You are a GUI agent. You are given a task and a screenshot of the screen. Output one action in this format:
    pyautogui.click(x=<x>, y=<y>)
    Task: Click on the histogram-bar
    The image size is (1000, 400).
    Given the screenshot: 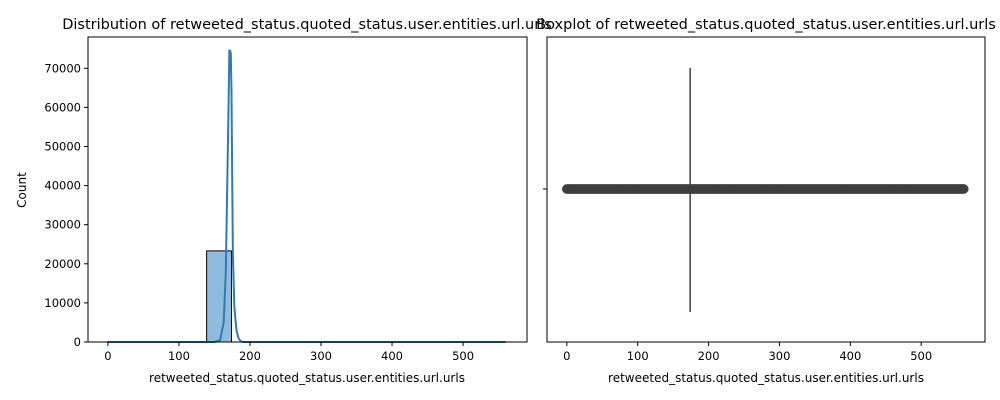 What is the action you would take?
    pyautogui.click(x=219, y=296)
    